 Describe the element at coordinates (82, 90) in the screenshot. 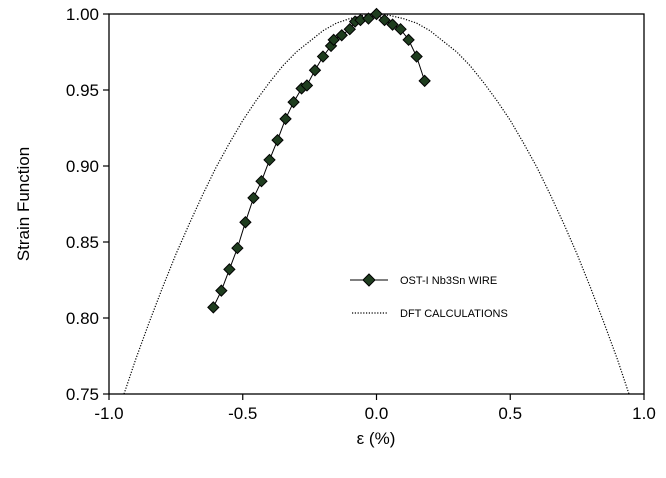

I see `y-tick-label: 0.95` at that location.